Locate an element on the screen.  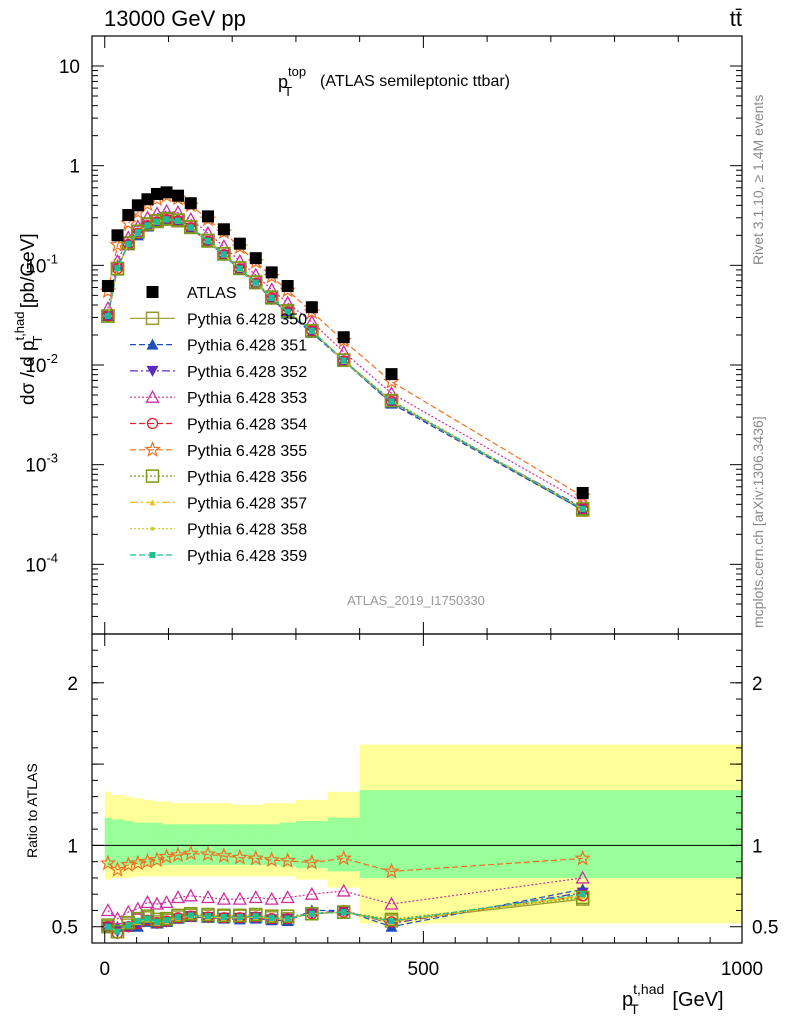
x-axis-label: pt,had T [GeV] is located at coordinates (673, 999).